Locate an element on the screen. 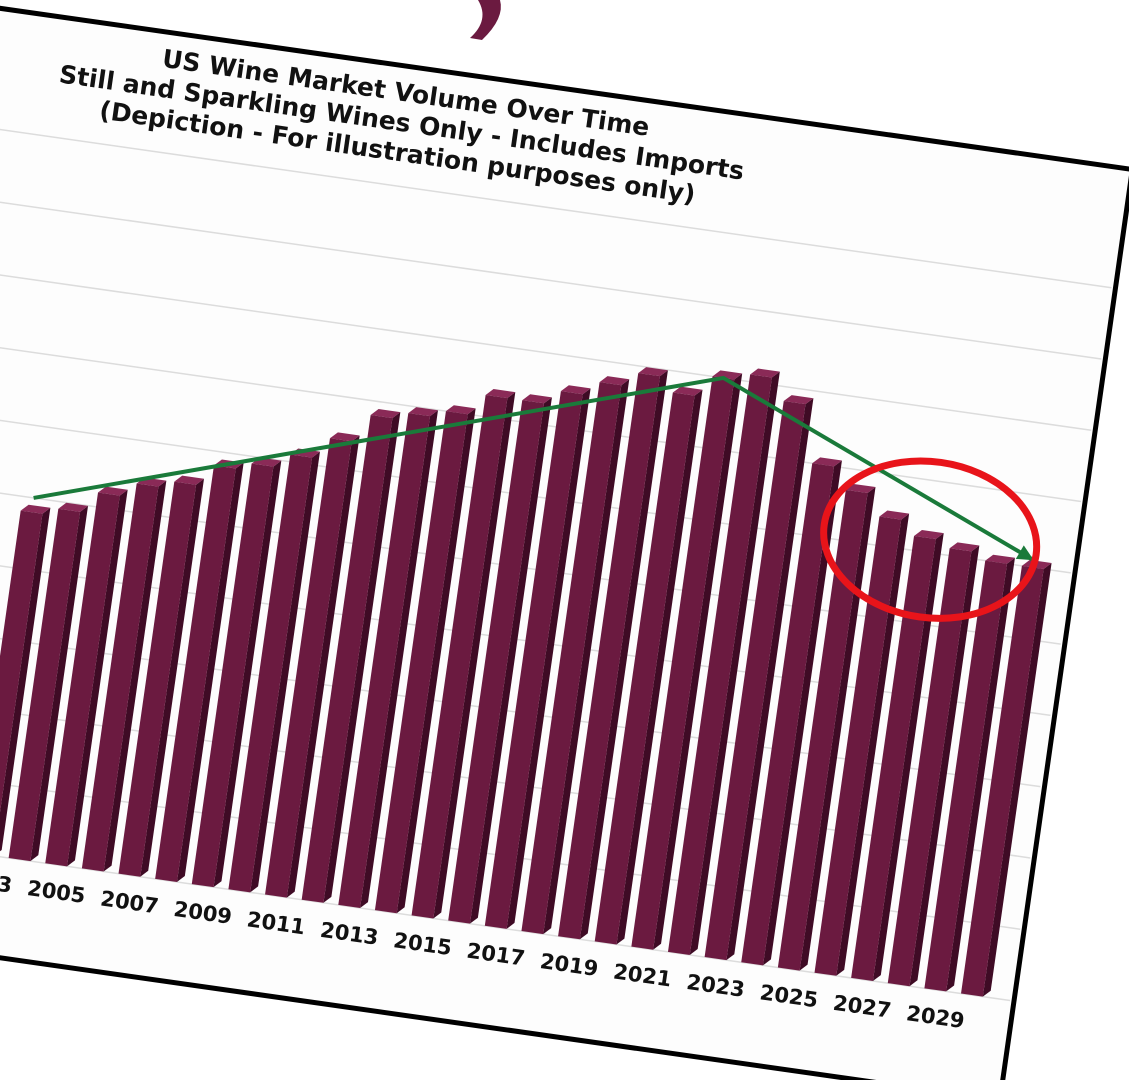  x-tick-label: 2003 is located at coordinates (7, 882).